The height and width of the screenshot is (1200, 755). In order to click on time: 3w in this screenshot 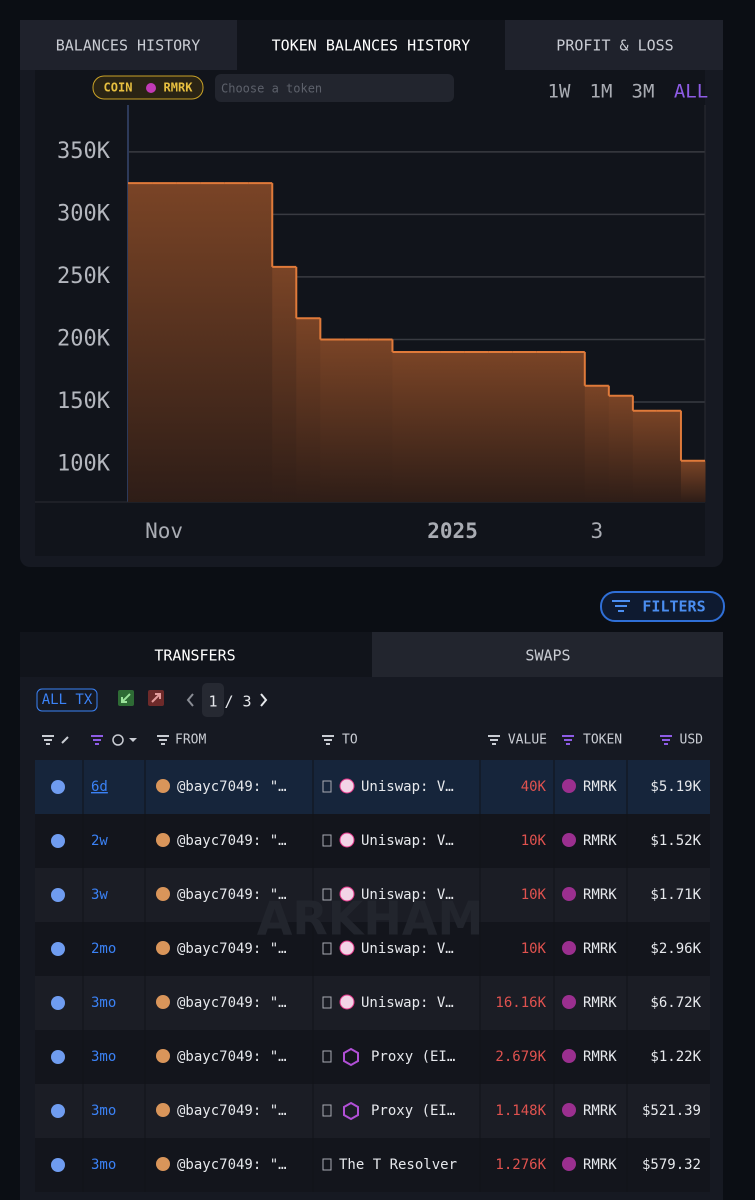, I will do `click(99, 895)`.